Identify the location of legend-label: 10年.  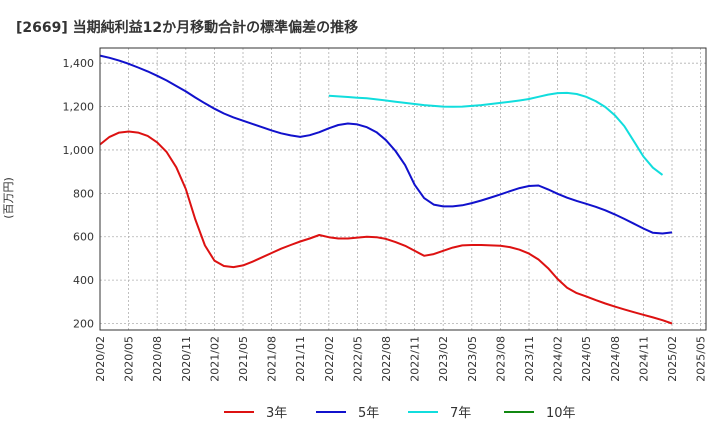
(561, 413).